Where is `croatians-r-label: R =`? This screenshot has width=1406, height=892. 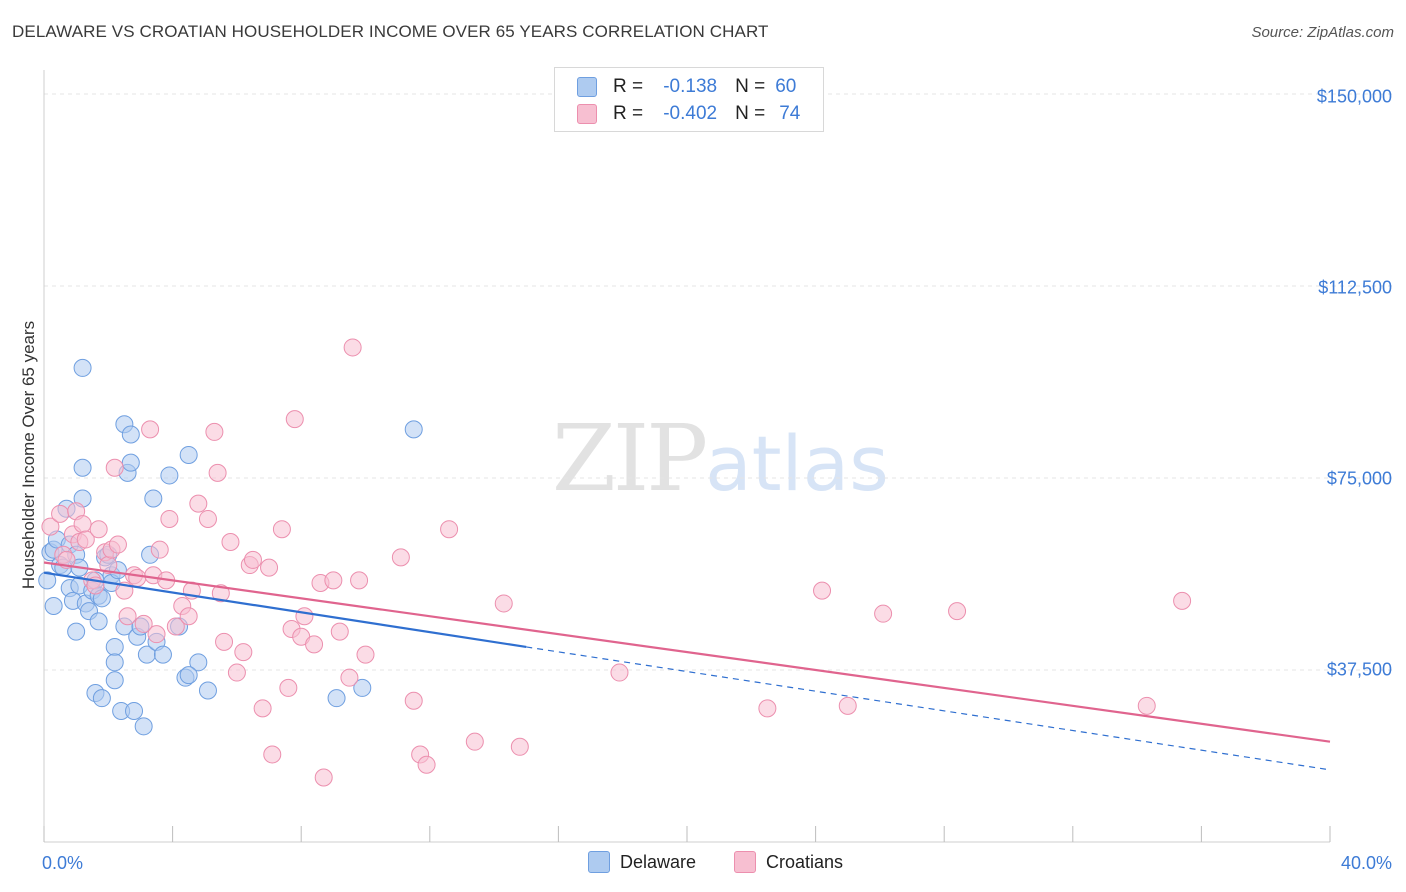
croatians-r-label: R = is located at coordinates (628, 113).